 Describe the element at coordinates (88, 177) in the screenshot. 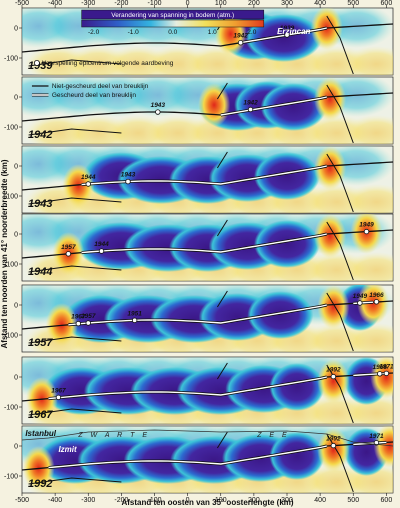

I see `quake-year-label: 1944` at that location.